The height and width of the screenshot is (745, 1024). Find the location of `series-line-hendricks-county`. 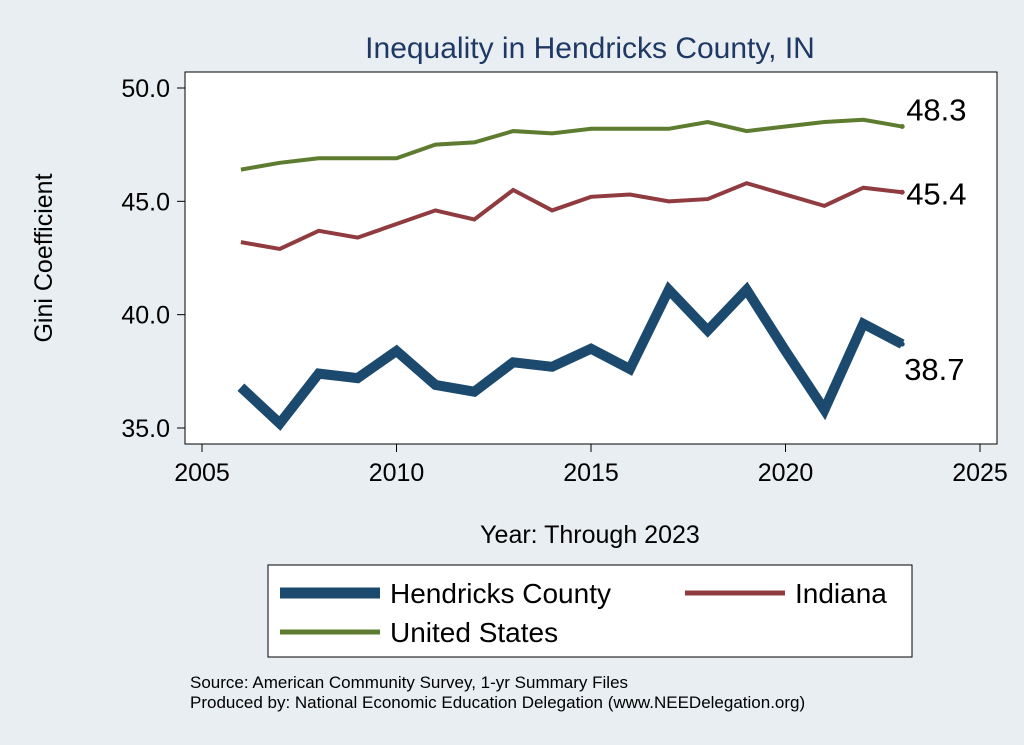

series-line-hendricks-county is located at coordinates (571, 356).